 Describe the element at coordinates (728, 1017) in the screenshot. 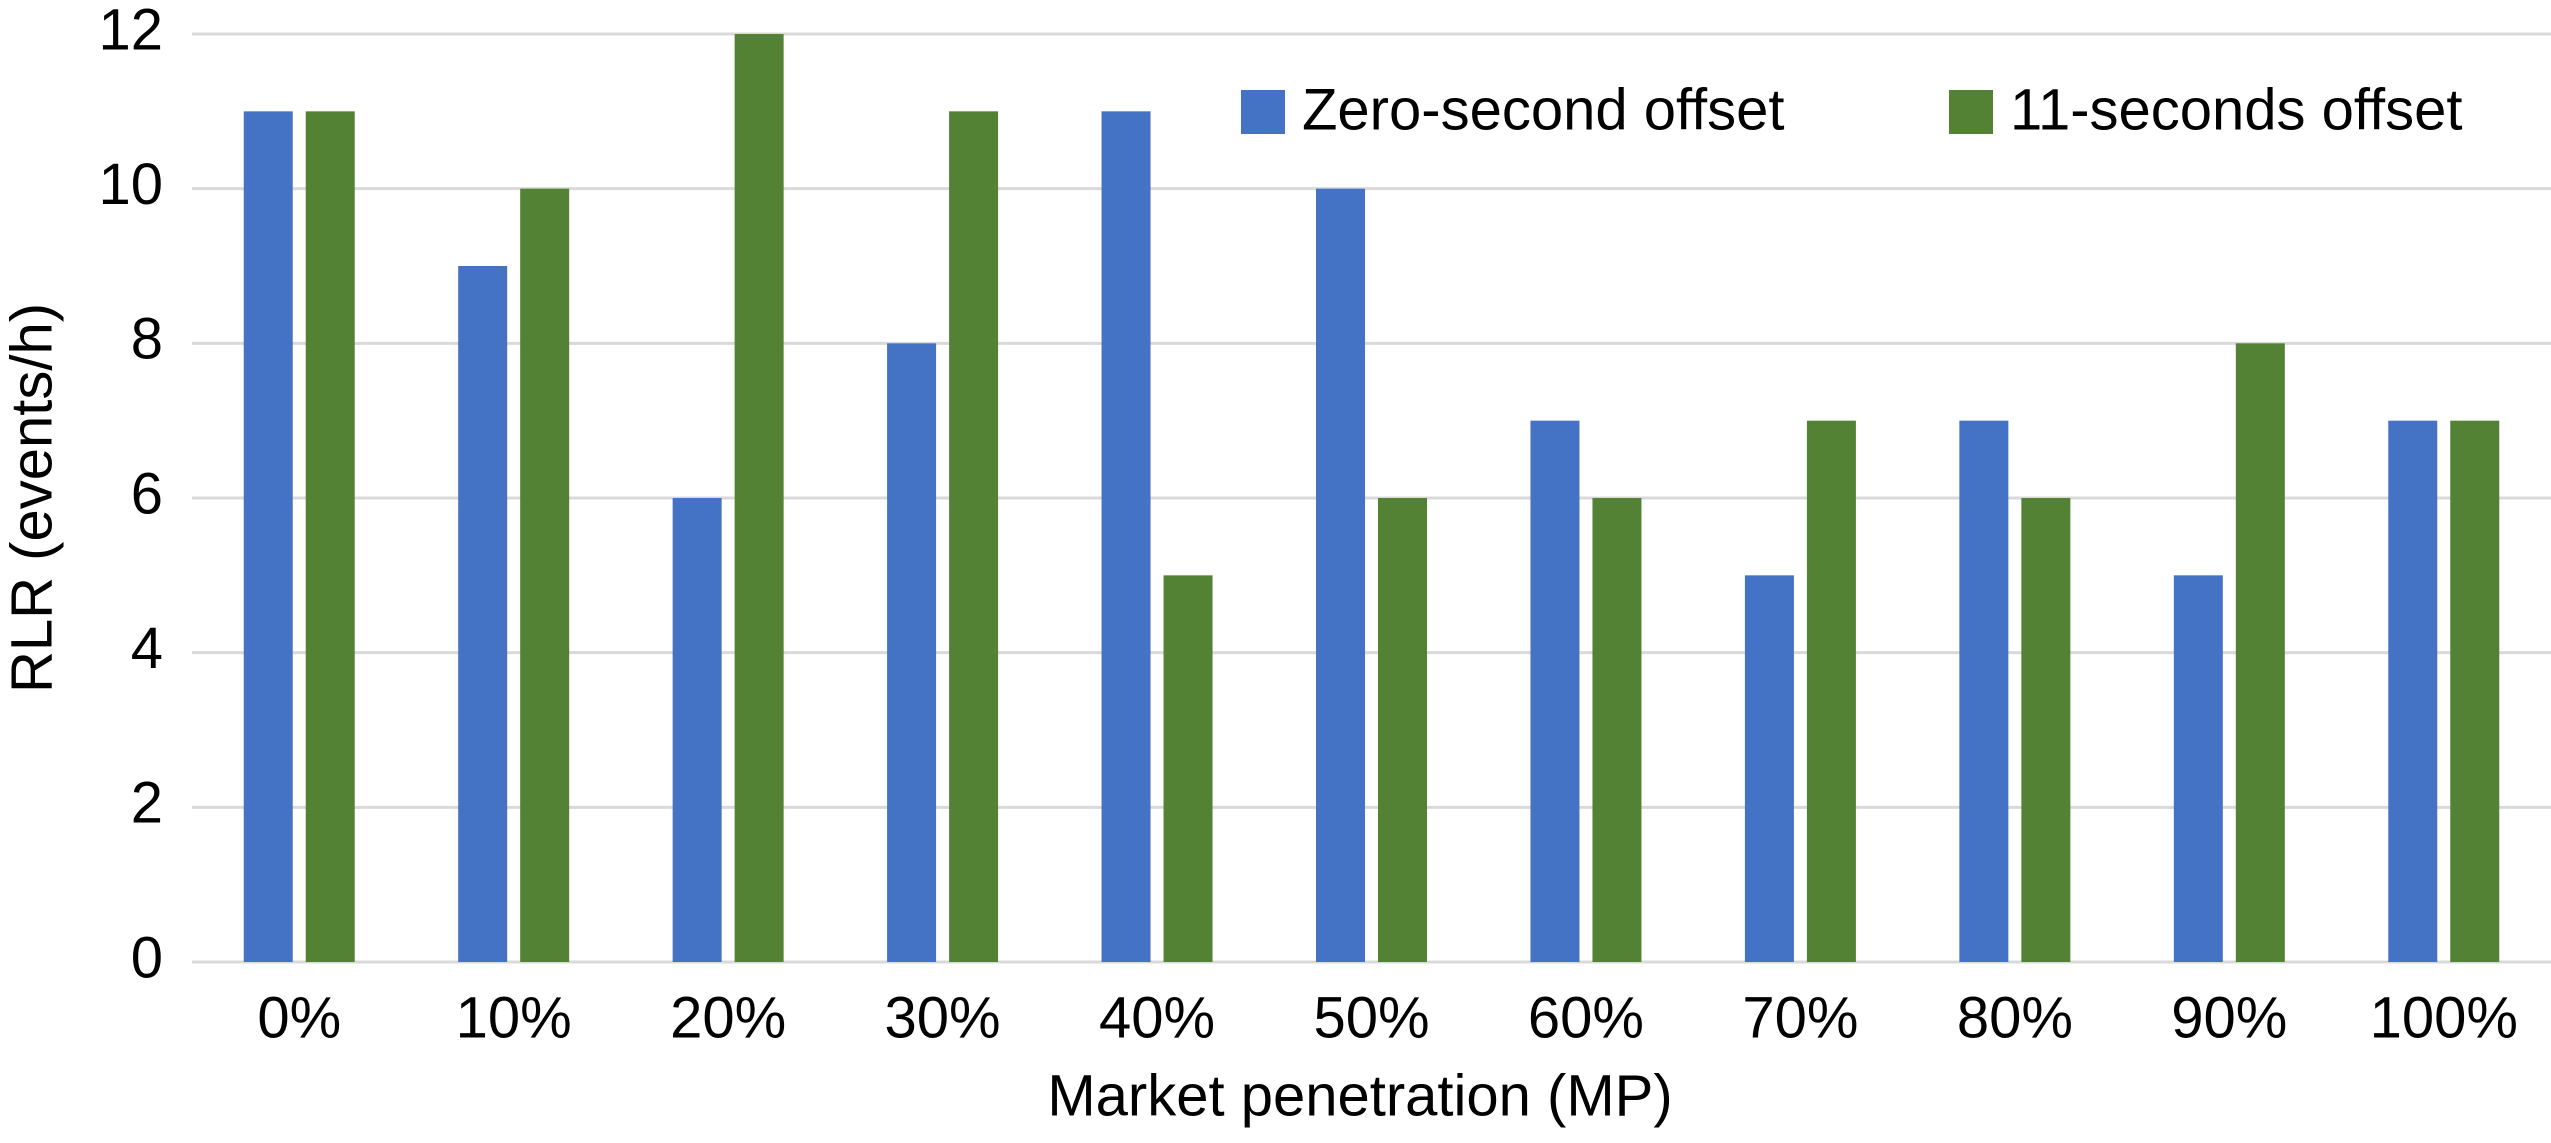

I see `x-tick-label: 20%` at that location.